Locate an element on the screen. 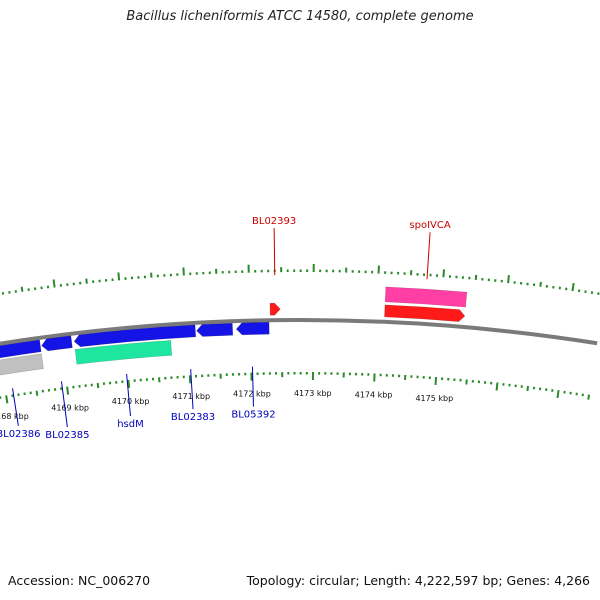  gene-label-BL02386: BL02386 is located at coordinates (20, 434).